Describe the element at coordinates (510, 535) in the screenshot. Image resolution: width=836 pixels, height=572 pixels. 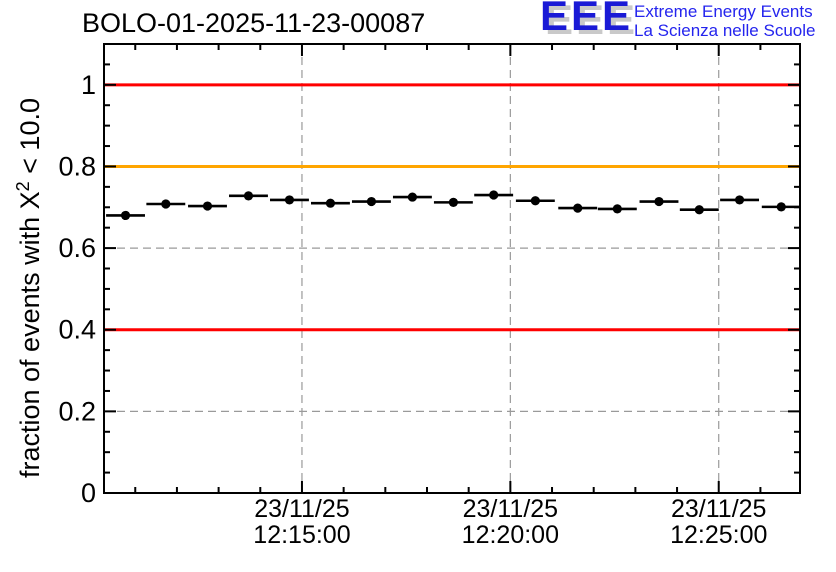
I see `x-tick-label-time: 12:20:00` at that location.